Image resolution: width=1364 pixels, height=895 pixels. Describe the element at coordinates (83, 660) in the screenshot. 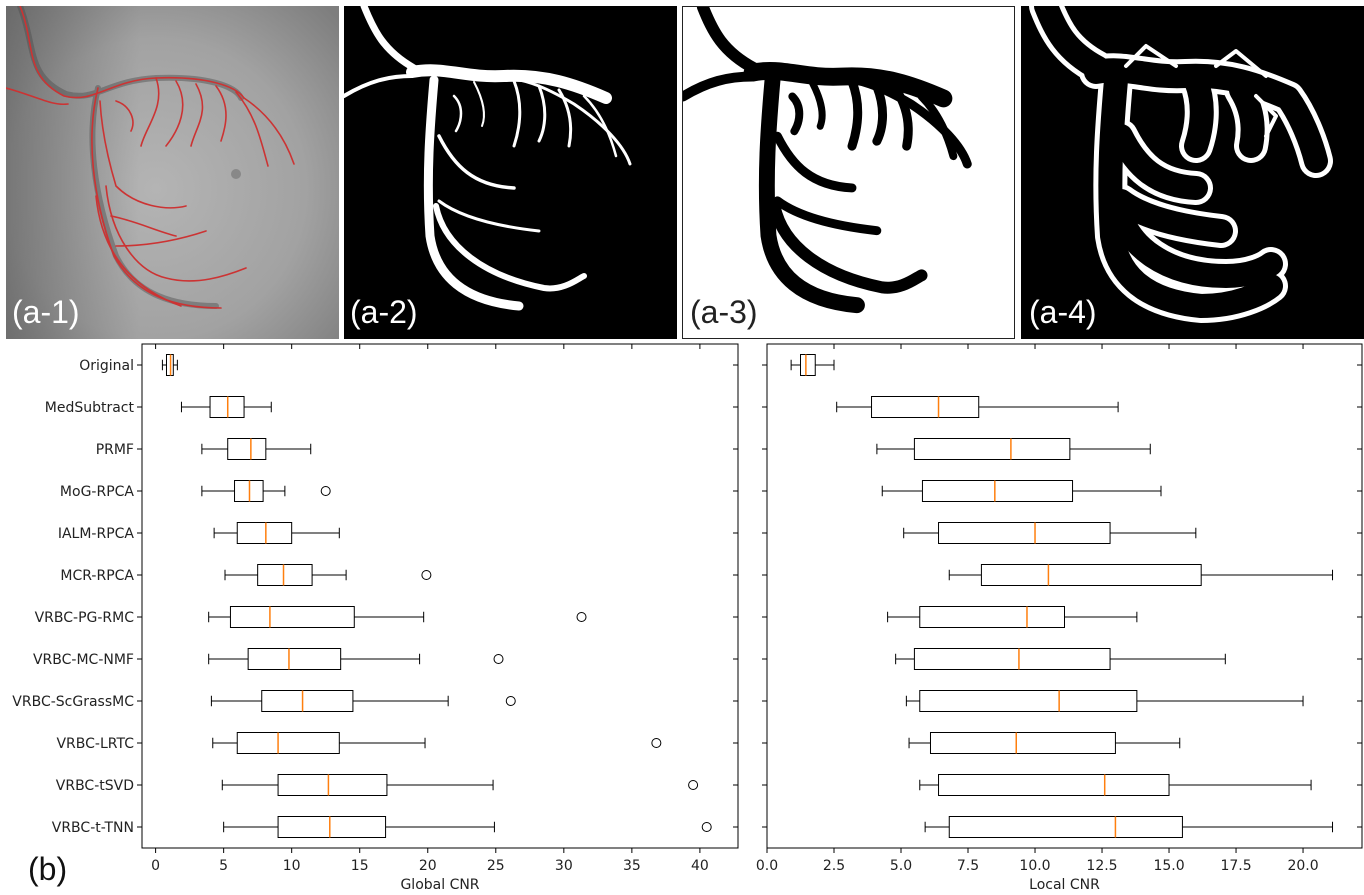

I see `category-label: VRBC-MC-NMF` at that location.